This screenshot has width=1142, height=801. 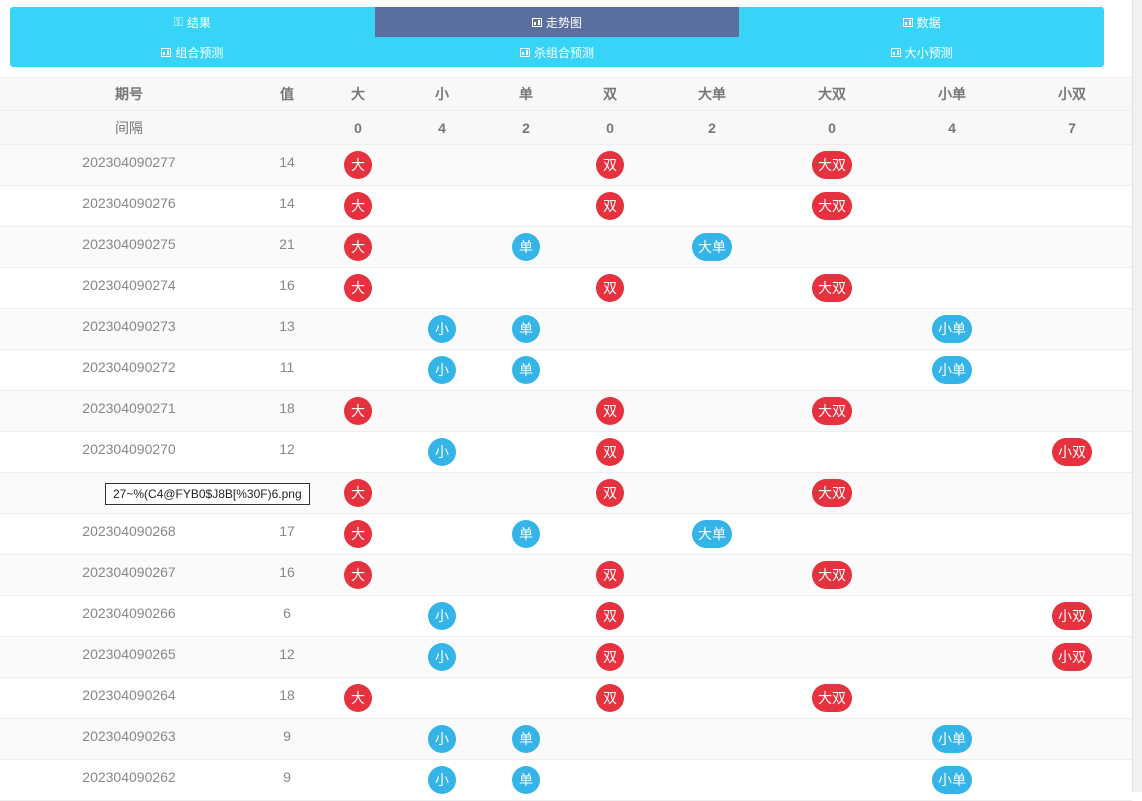 What do you see at coordinates (712, 127) in the screenshot?
I see `gap-value: 2` at bounding box center [712, 127].